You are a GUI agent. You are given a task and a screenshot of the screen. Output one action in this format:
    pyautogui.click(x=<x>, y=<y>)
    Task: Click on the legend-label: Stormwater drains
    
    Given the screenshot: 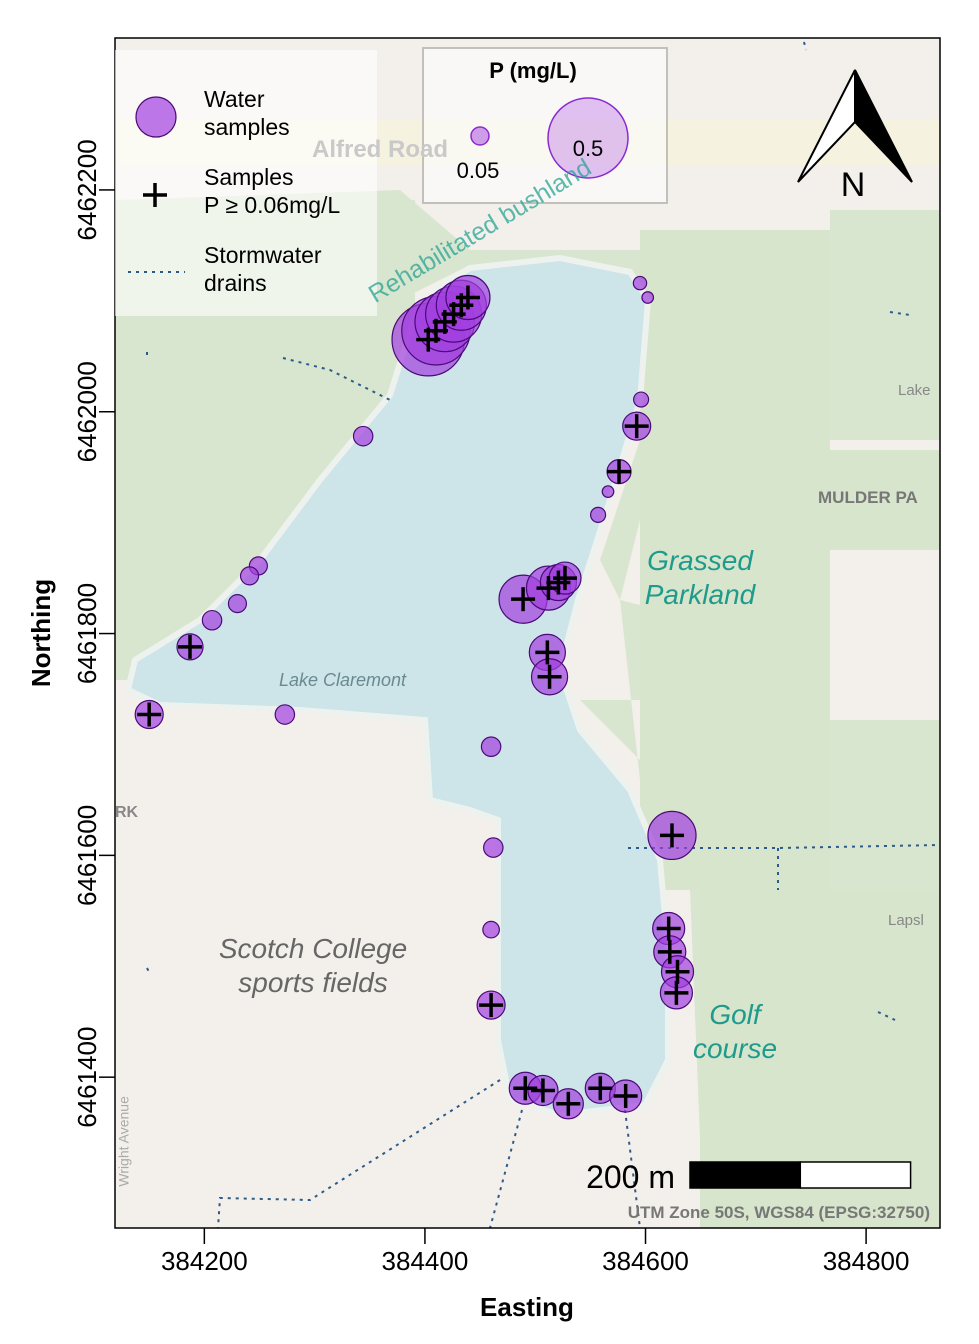 What is the action you would take?
    pyautogui.click(x=263, y=269)
    